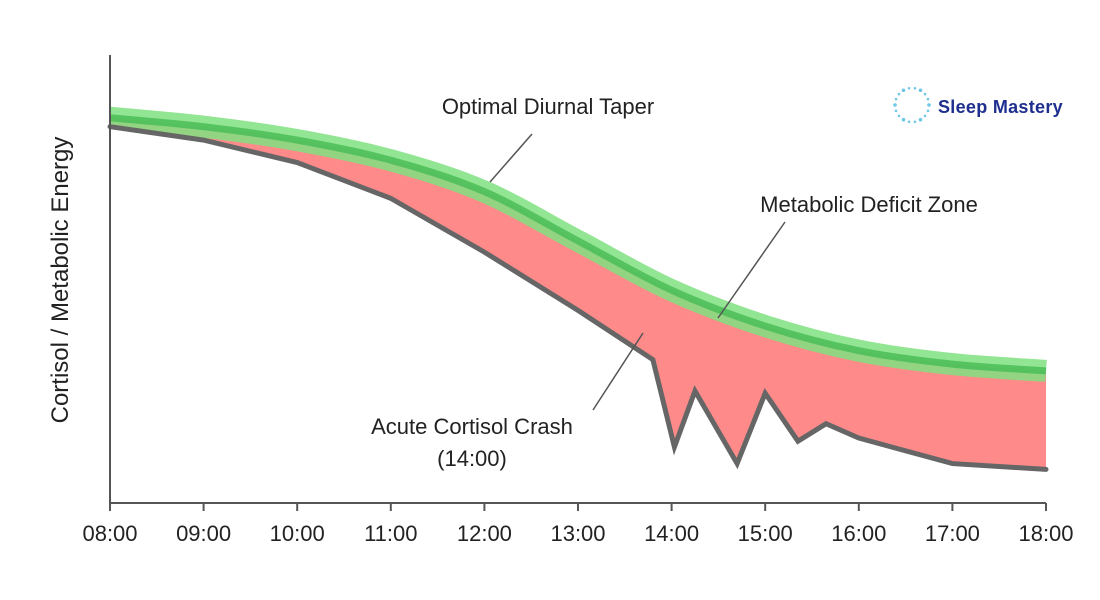  I want to click on x-tick-label: 10:00, so click(297, 533).